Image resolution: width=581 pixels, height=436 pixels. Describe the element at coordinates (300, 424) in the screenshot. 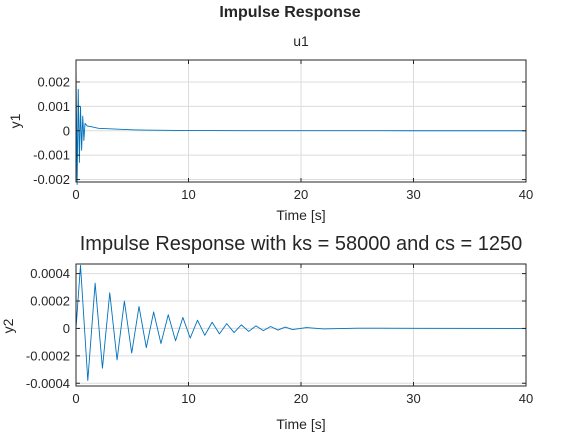

I see `subplot-2-xlabel: Time [s]` at that location.